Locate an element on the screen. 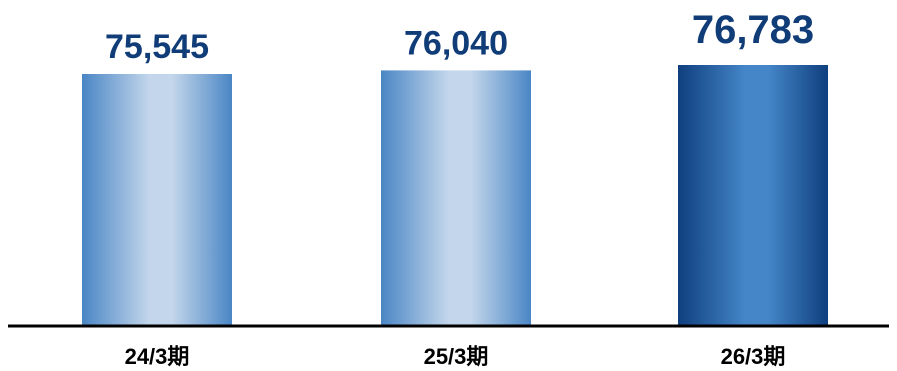 Image resolution: width=897 pixels, height=371 pixels. bar-26/3期 is located at coordinates (753, 195).